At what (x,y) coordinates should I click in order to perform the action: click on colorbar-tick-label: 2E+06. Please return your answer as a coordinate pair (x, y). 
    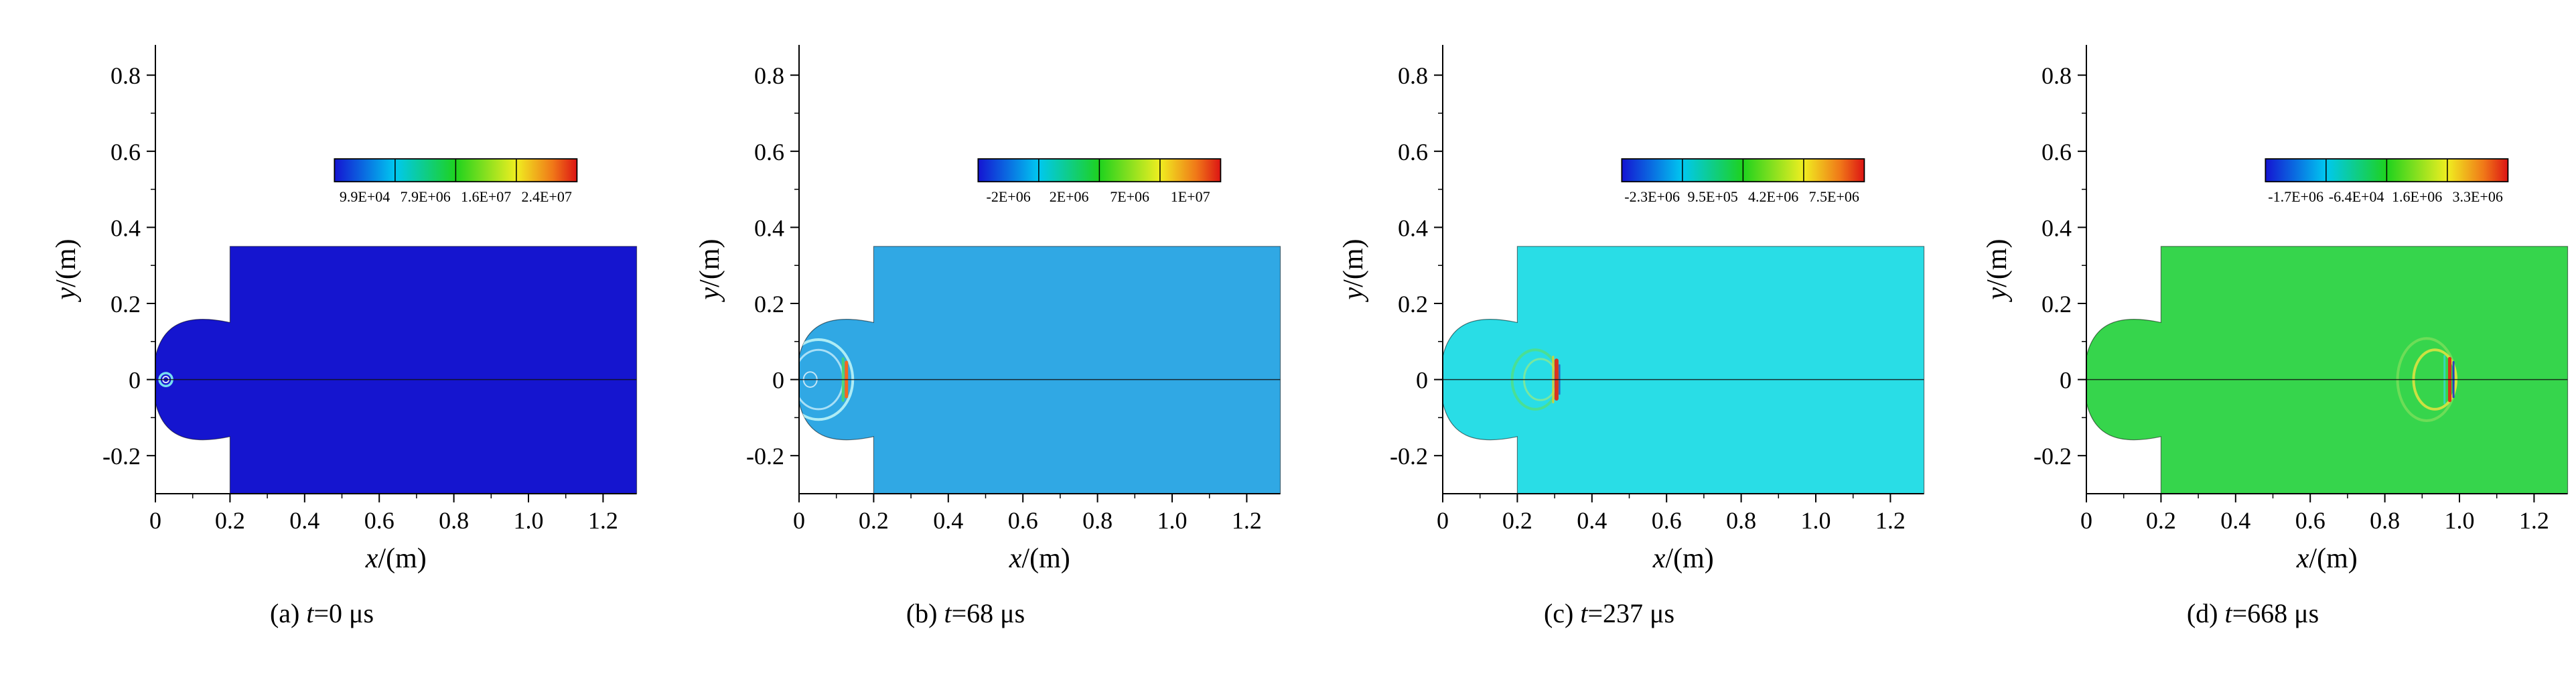
    Looking at the image, I should click on (1069, 196).